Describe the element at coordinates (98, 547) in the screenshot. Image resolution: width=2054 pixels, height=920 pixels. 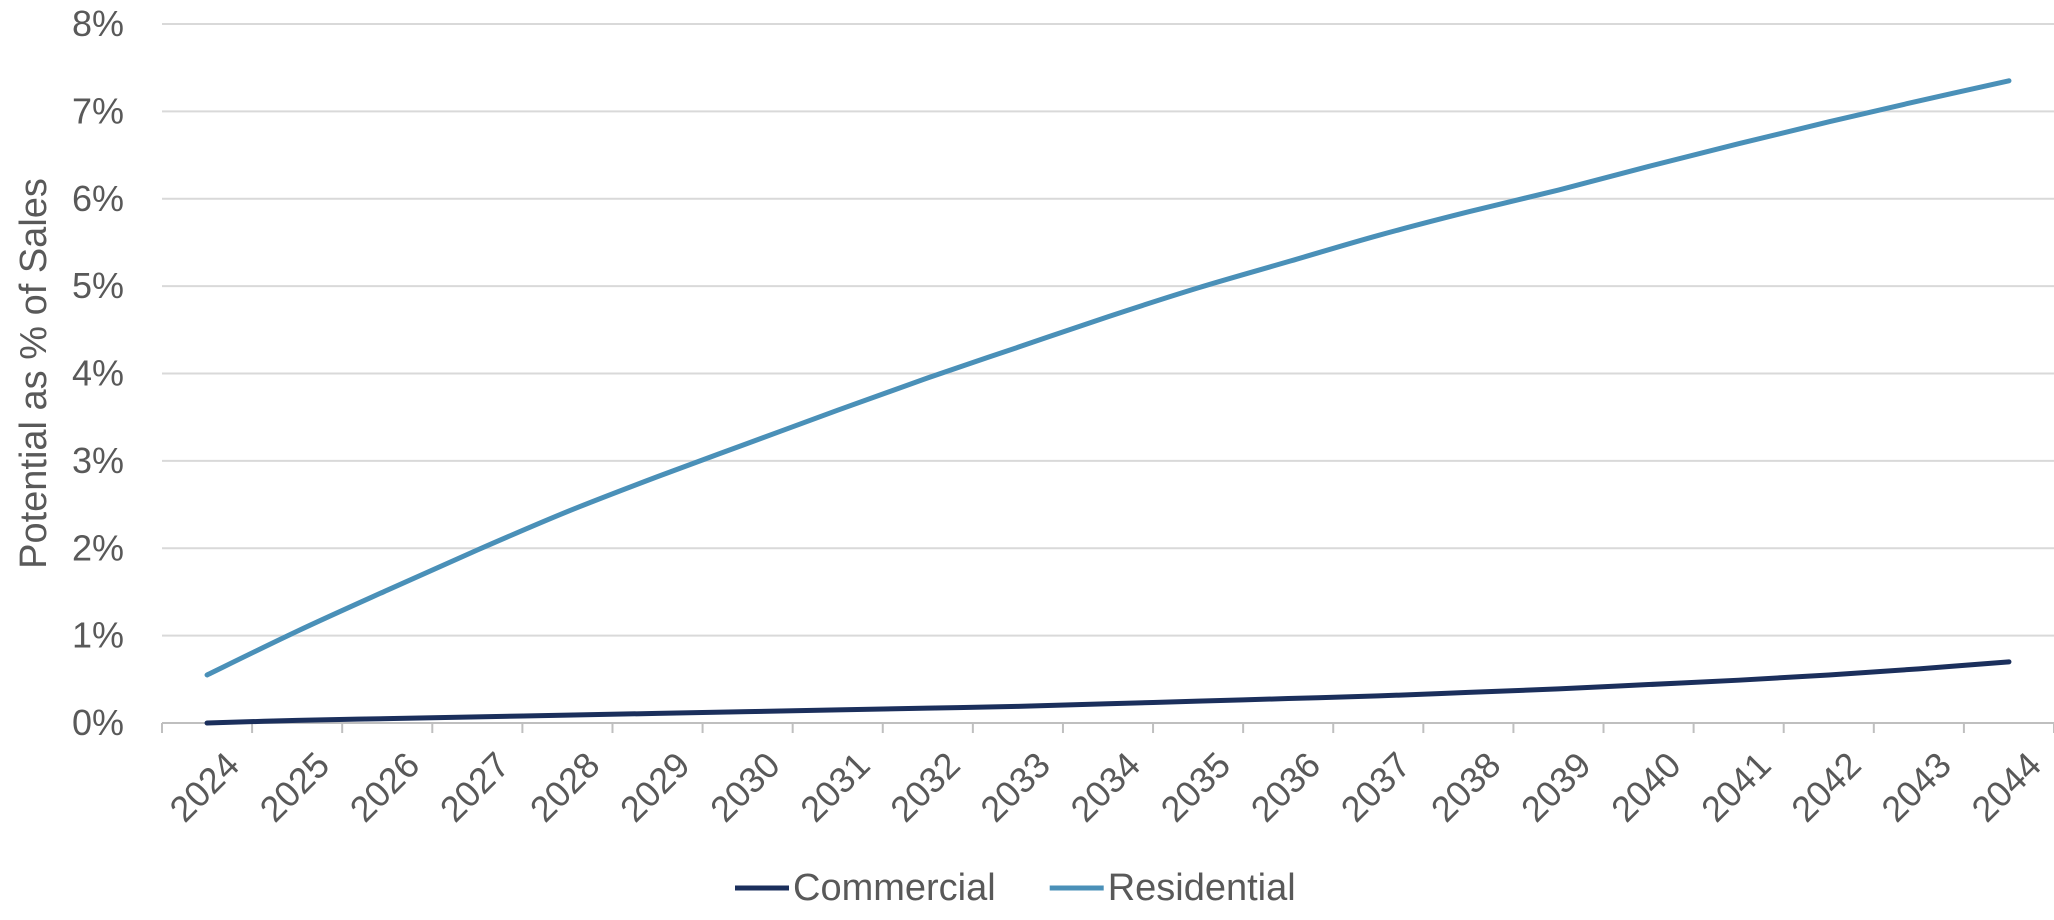
I see `y-tick-label: 2%` at that location.